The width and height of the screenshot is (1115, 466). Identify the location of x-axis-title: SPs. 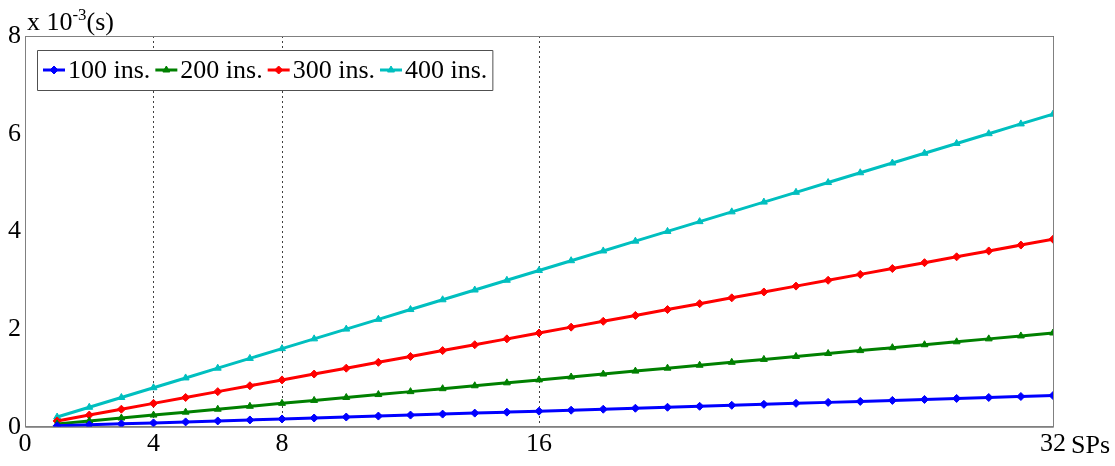
(1091, 444).